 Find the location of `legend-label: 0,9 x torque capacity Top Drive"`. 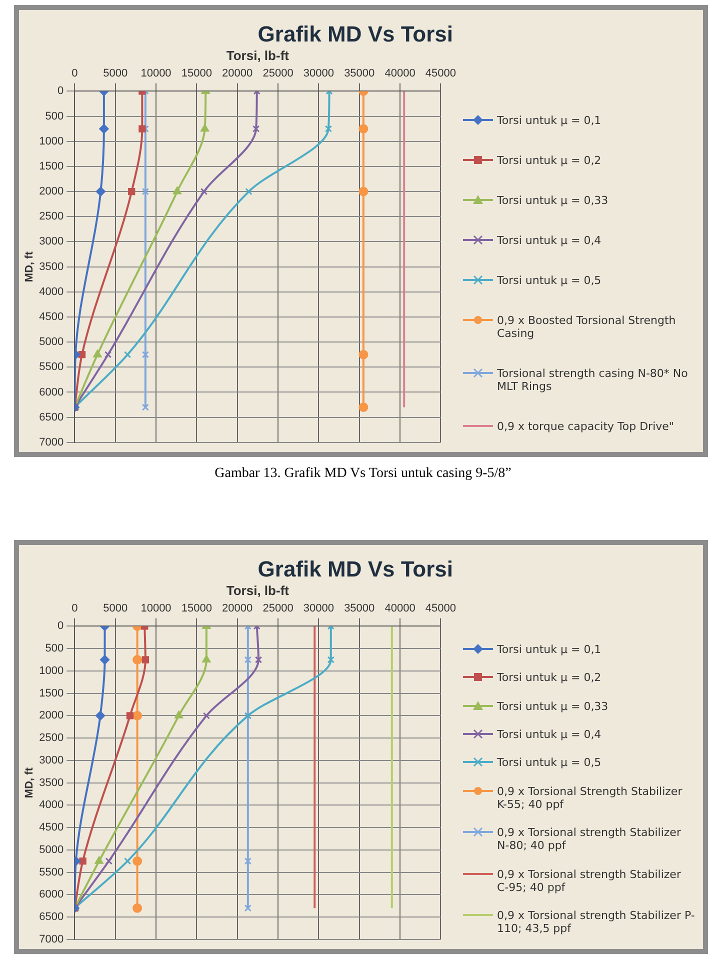

legend-label: 0,9 x torque capacity Top Drive" is located at coordinates (585, 426).